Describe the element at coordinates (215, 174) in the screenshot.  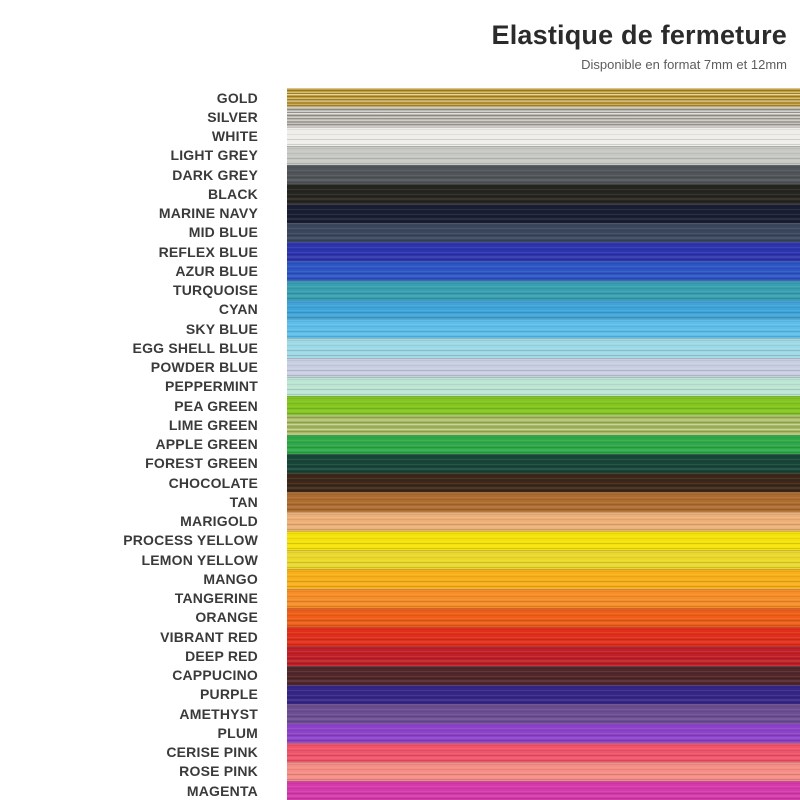
I see `color-label: DARK GREY` at that location.